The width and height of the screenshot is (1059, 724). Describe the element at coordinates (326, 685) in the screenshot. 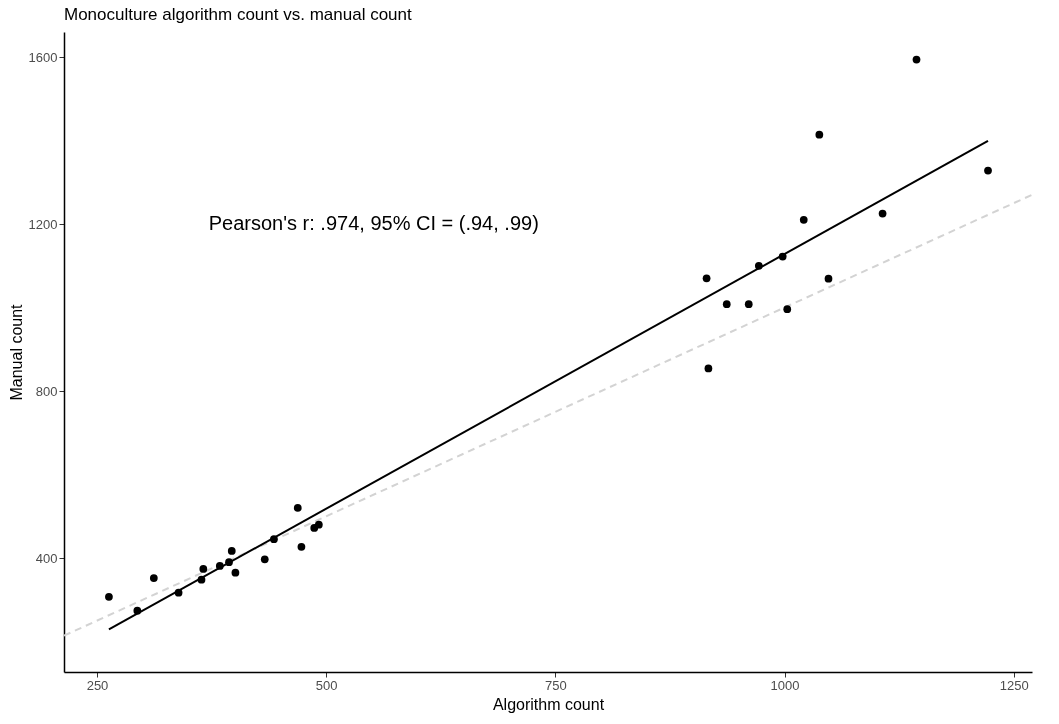

I see `x-tick-label: 500` at that location.